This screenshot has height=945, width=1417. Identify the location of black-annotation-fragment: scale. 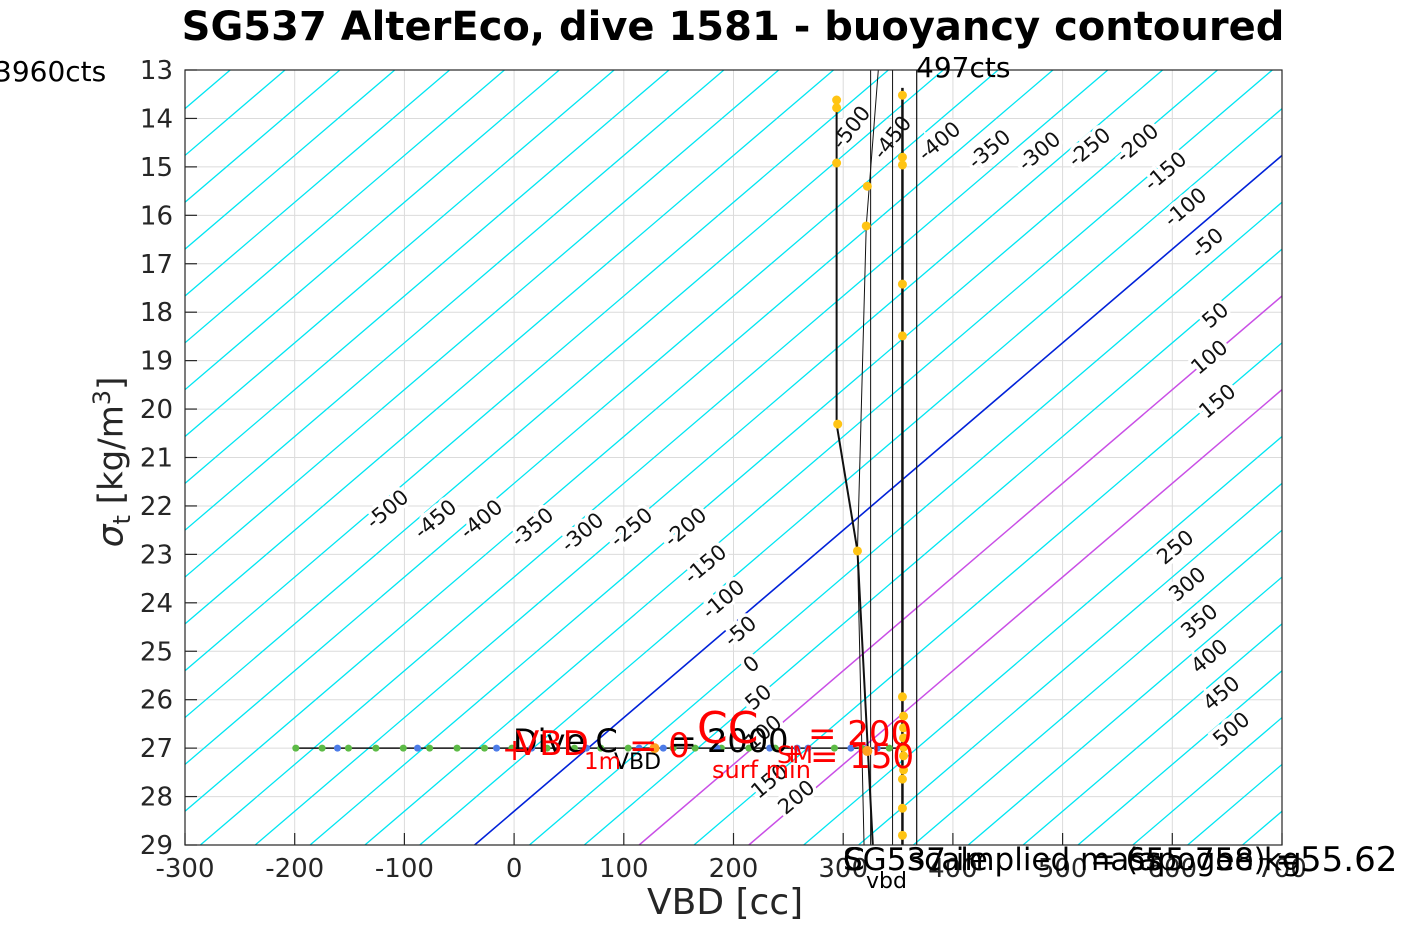
(948, 860).